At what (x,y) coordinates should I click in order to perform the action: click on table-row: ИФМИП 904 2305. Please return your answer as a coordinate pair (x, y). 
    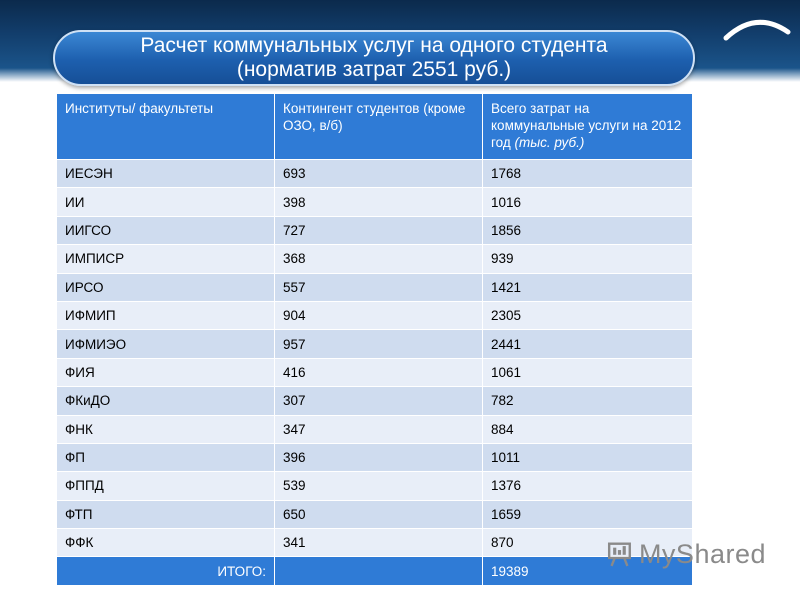
    Looking at the image, I should click on (374, 315).